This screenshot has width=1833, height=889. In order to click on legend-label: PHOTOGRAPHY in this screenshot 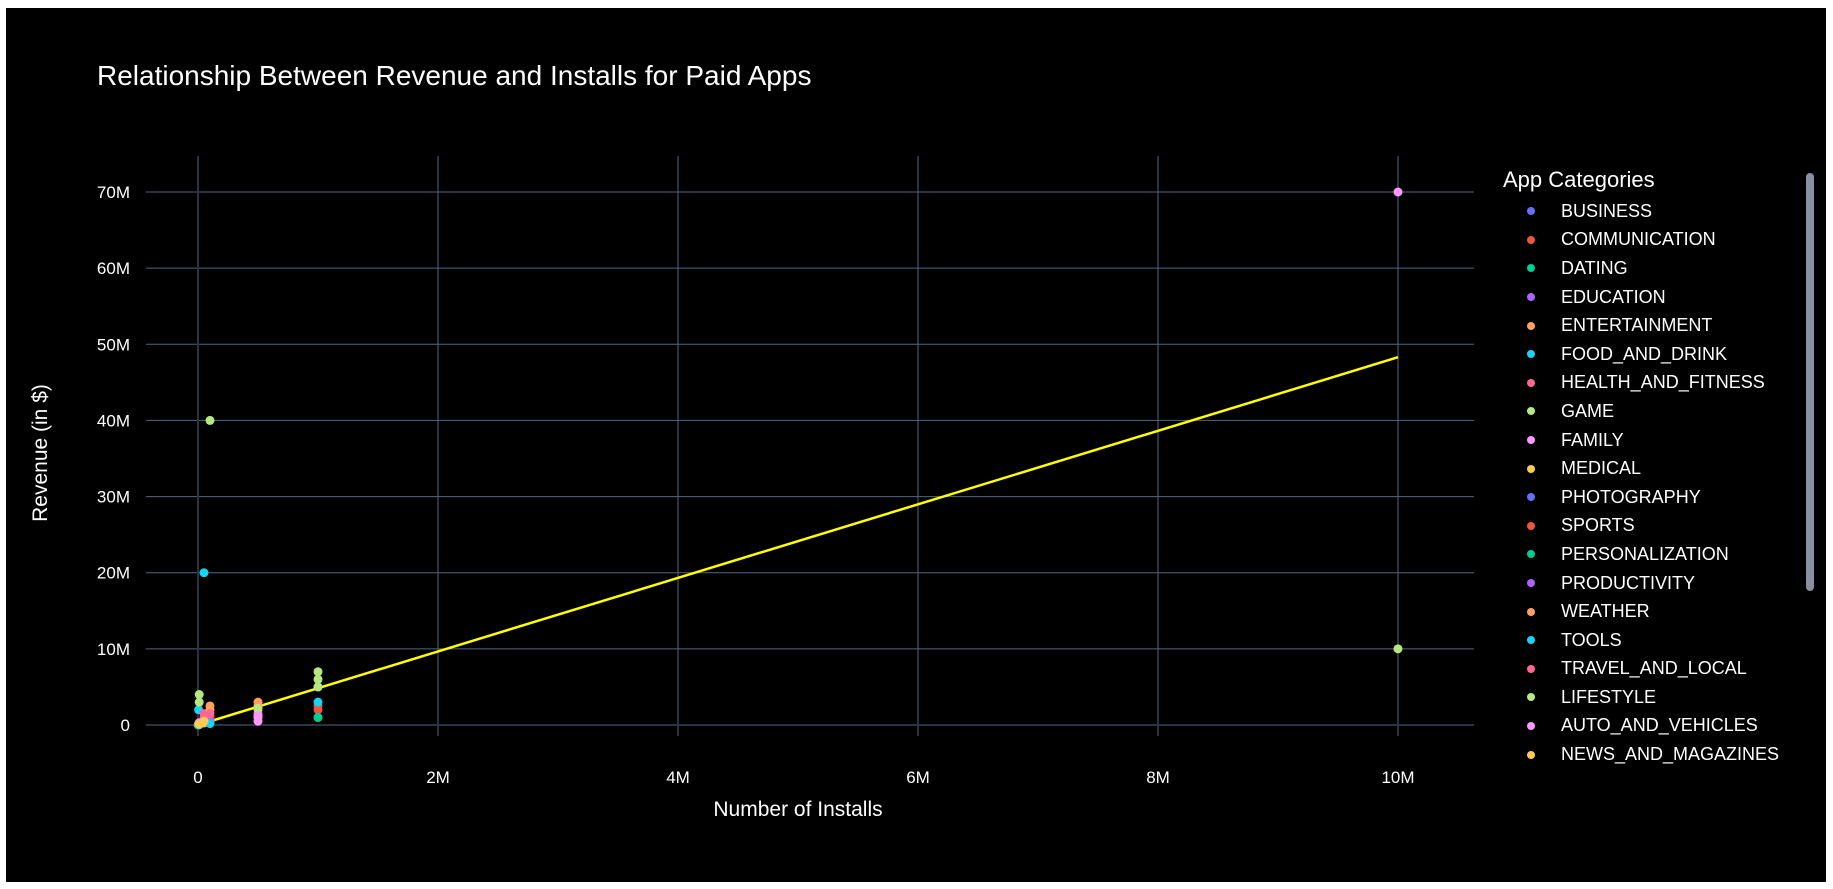, I will do `click(1631, 496)`.